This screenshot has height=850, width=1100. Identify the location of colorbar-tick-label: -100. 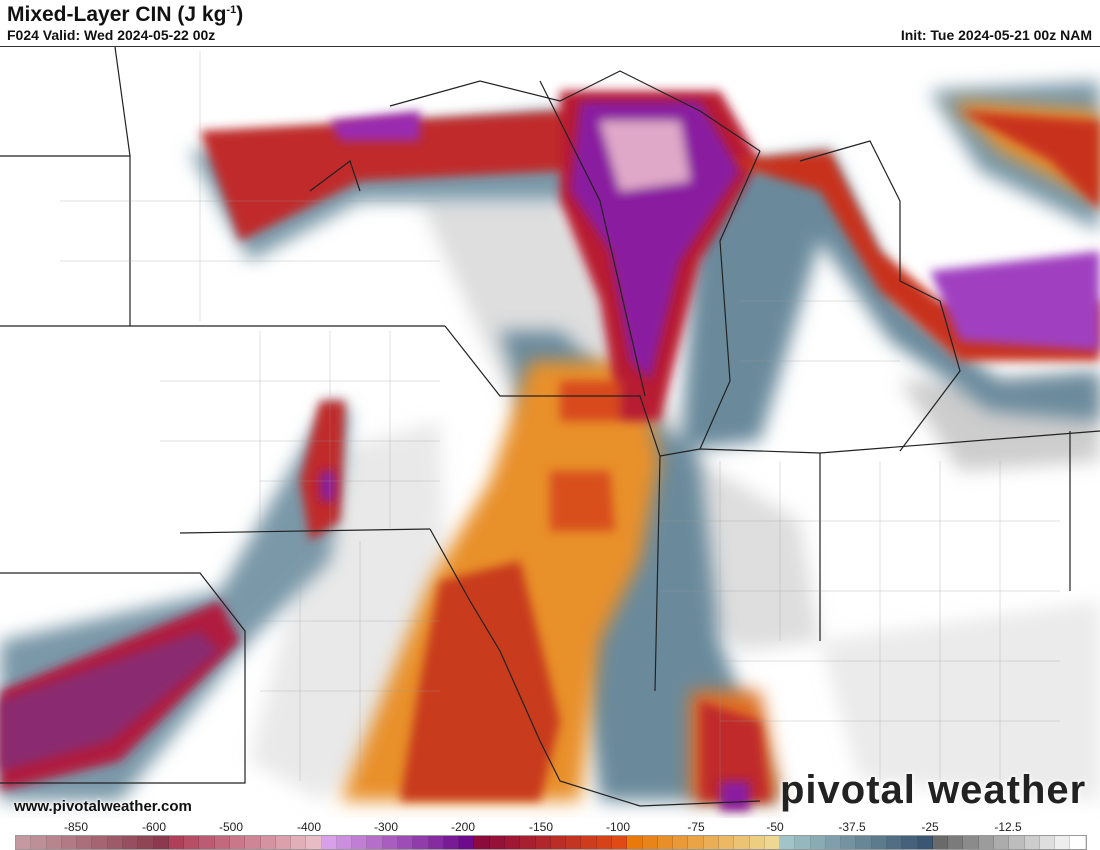
(618, 827).